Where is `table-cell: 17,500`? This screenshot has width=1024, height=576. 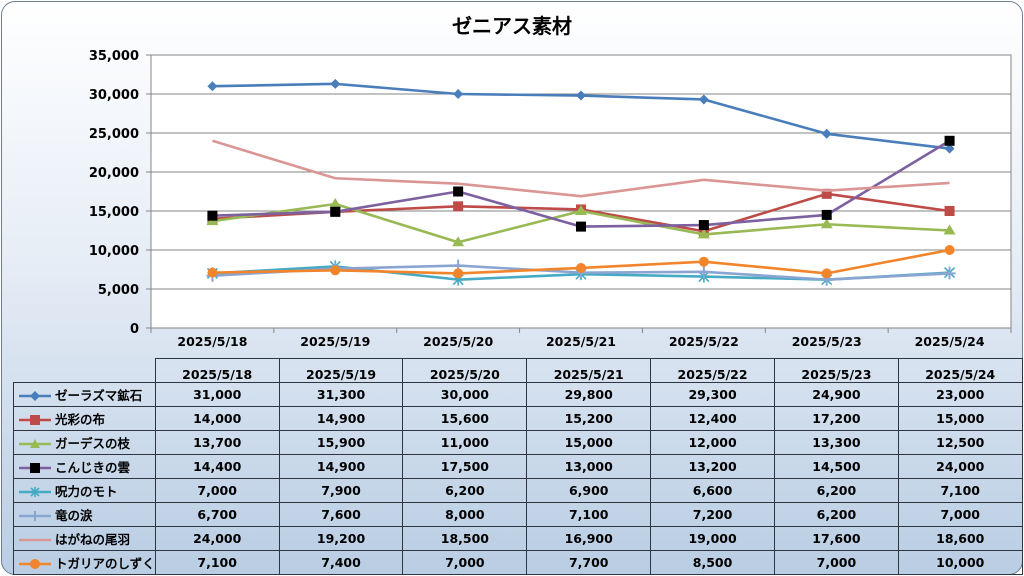
table-cell: 17,500 is located at coordinates (465, 466).